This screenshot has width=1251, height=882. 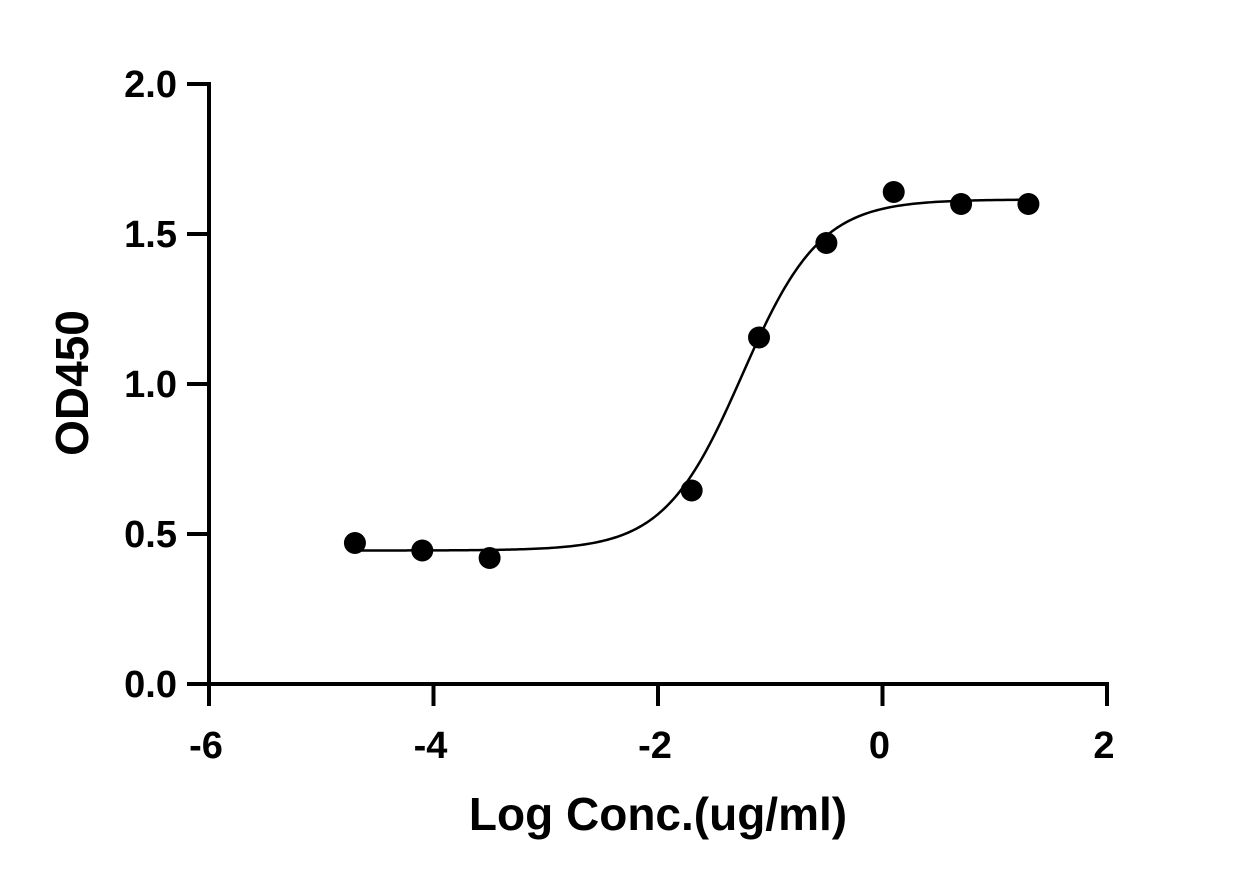 What do you see at coordinates (150, 685) in the screenshot?
I see `y-tick-label: 0.0` at bounding box center [150, 685].